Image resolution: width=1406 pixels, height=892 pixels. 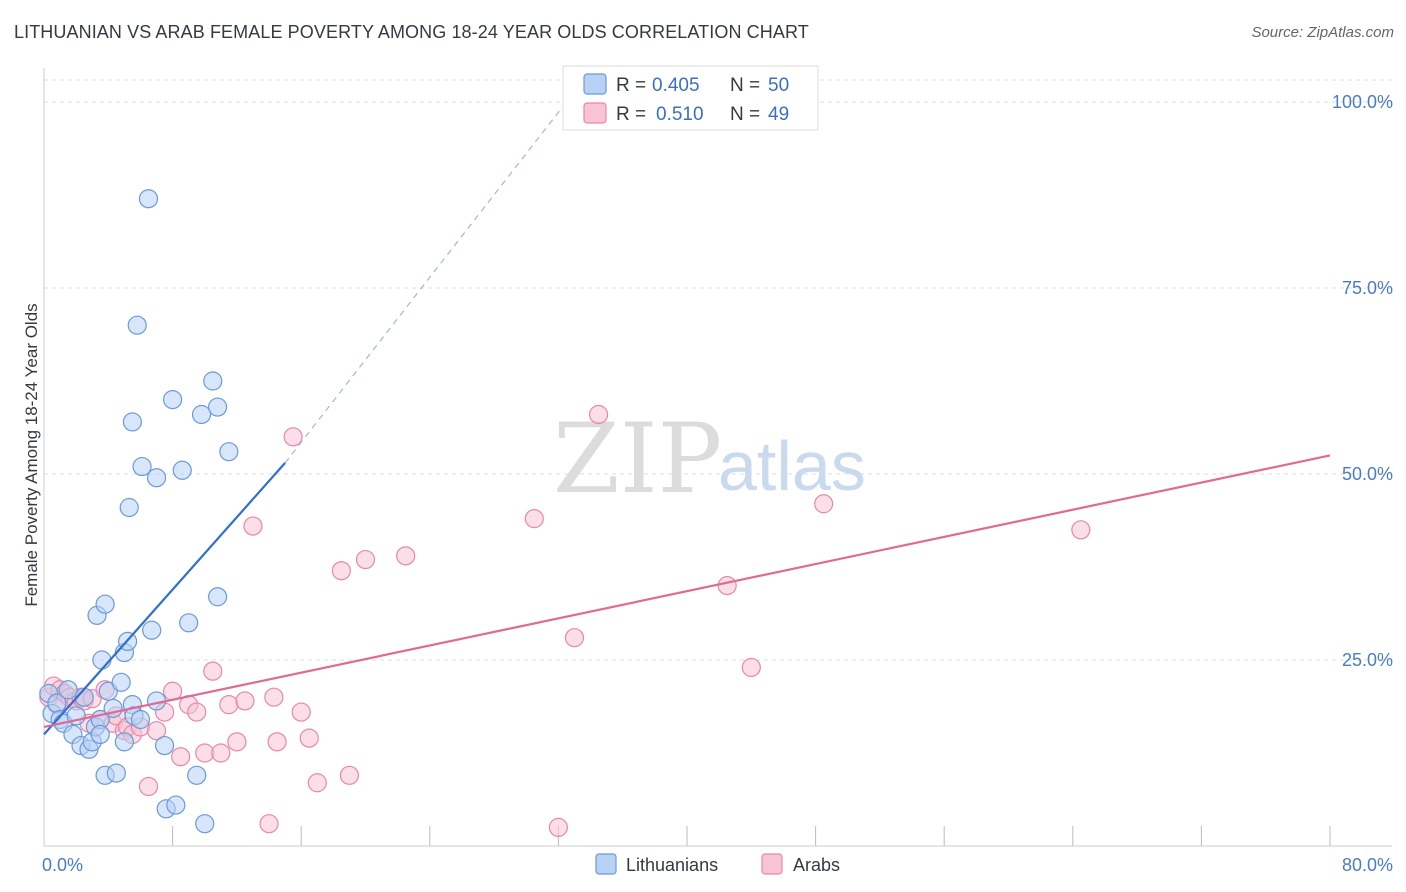 I want to click on legend-r-value-1: 0.405, so click(x=676, y=85).